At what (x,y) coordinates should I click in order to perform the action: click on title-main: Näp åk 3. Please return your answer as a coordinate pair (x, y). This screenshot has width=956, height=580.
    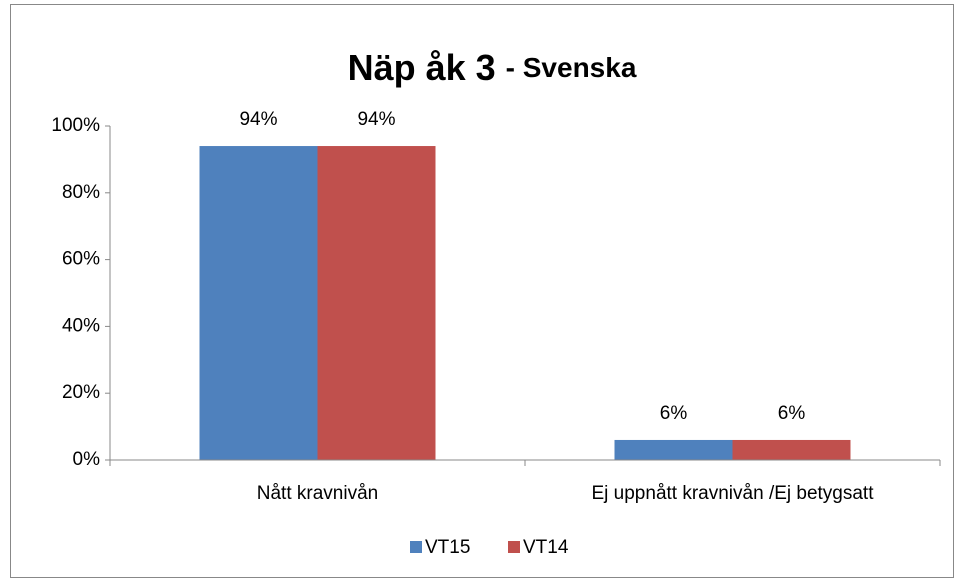
    Looking at the image, I should click on (422, 67).